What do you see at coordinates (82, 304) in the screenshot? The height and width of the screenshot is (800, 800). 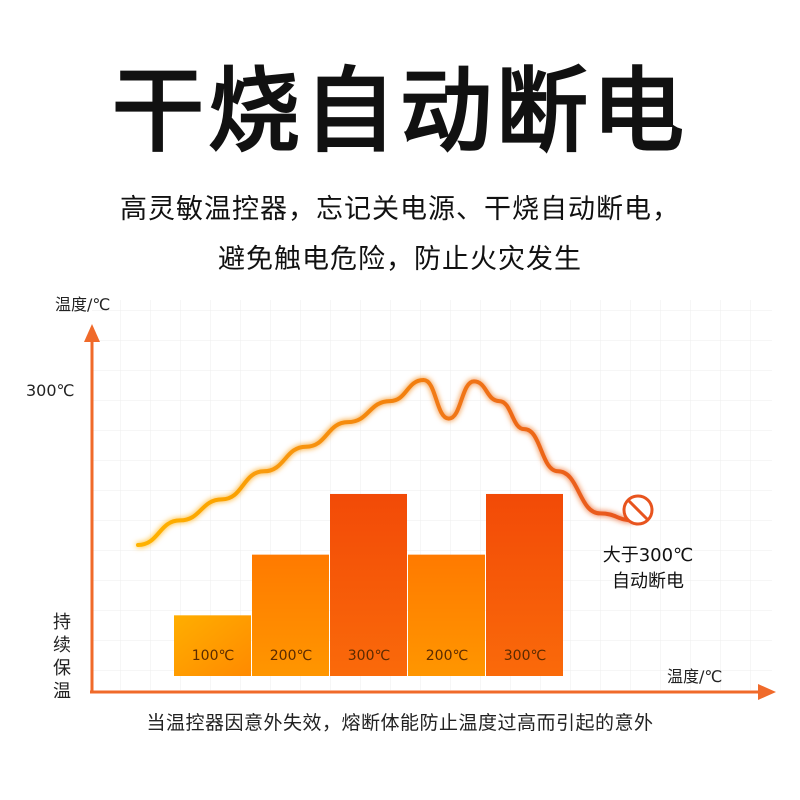 I see `y-axis-label: 温度/℃` at bounding box center [82, 304].